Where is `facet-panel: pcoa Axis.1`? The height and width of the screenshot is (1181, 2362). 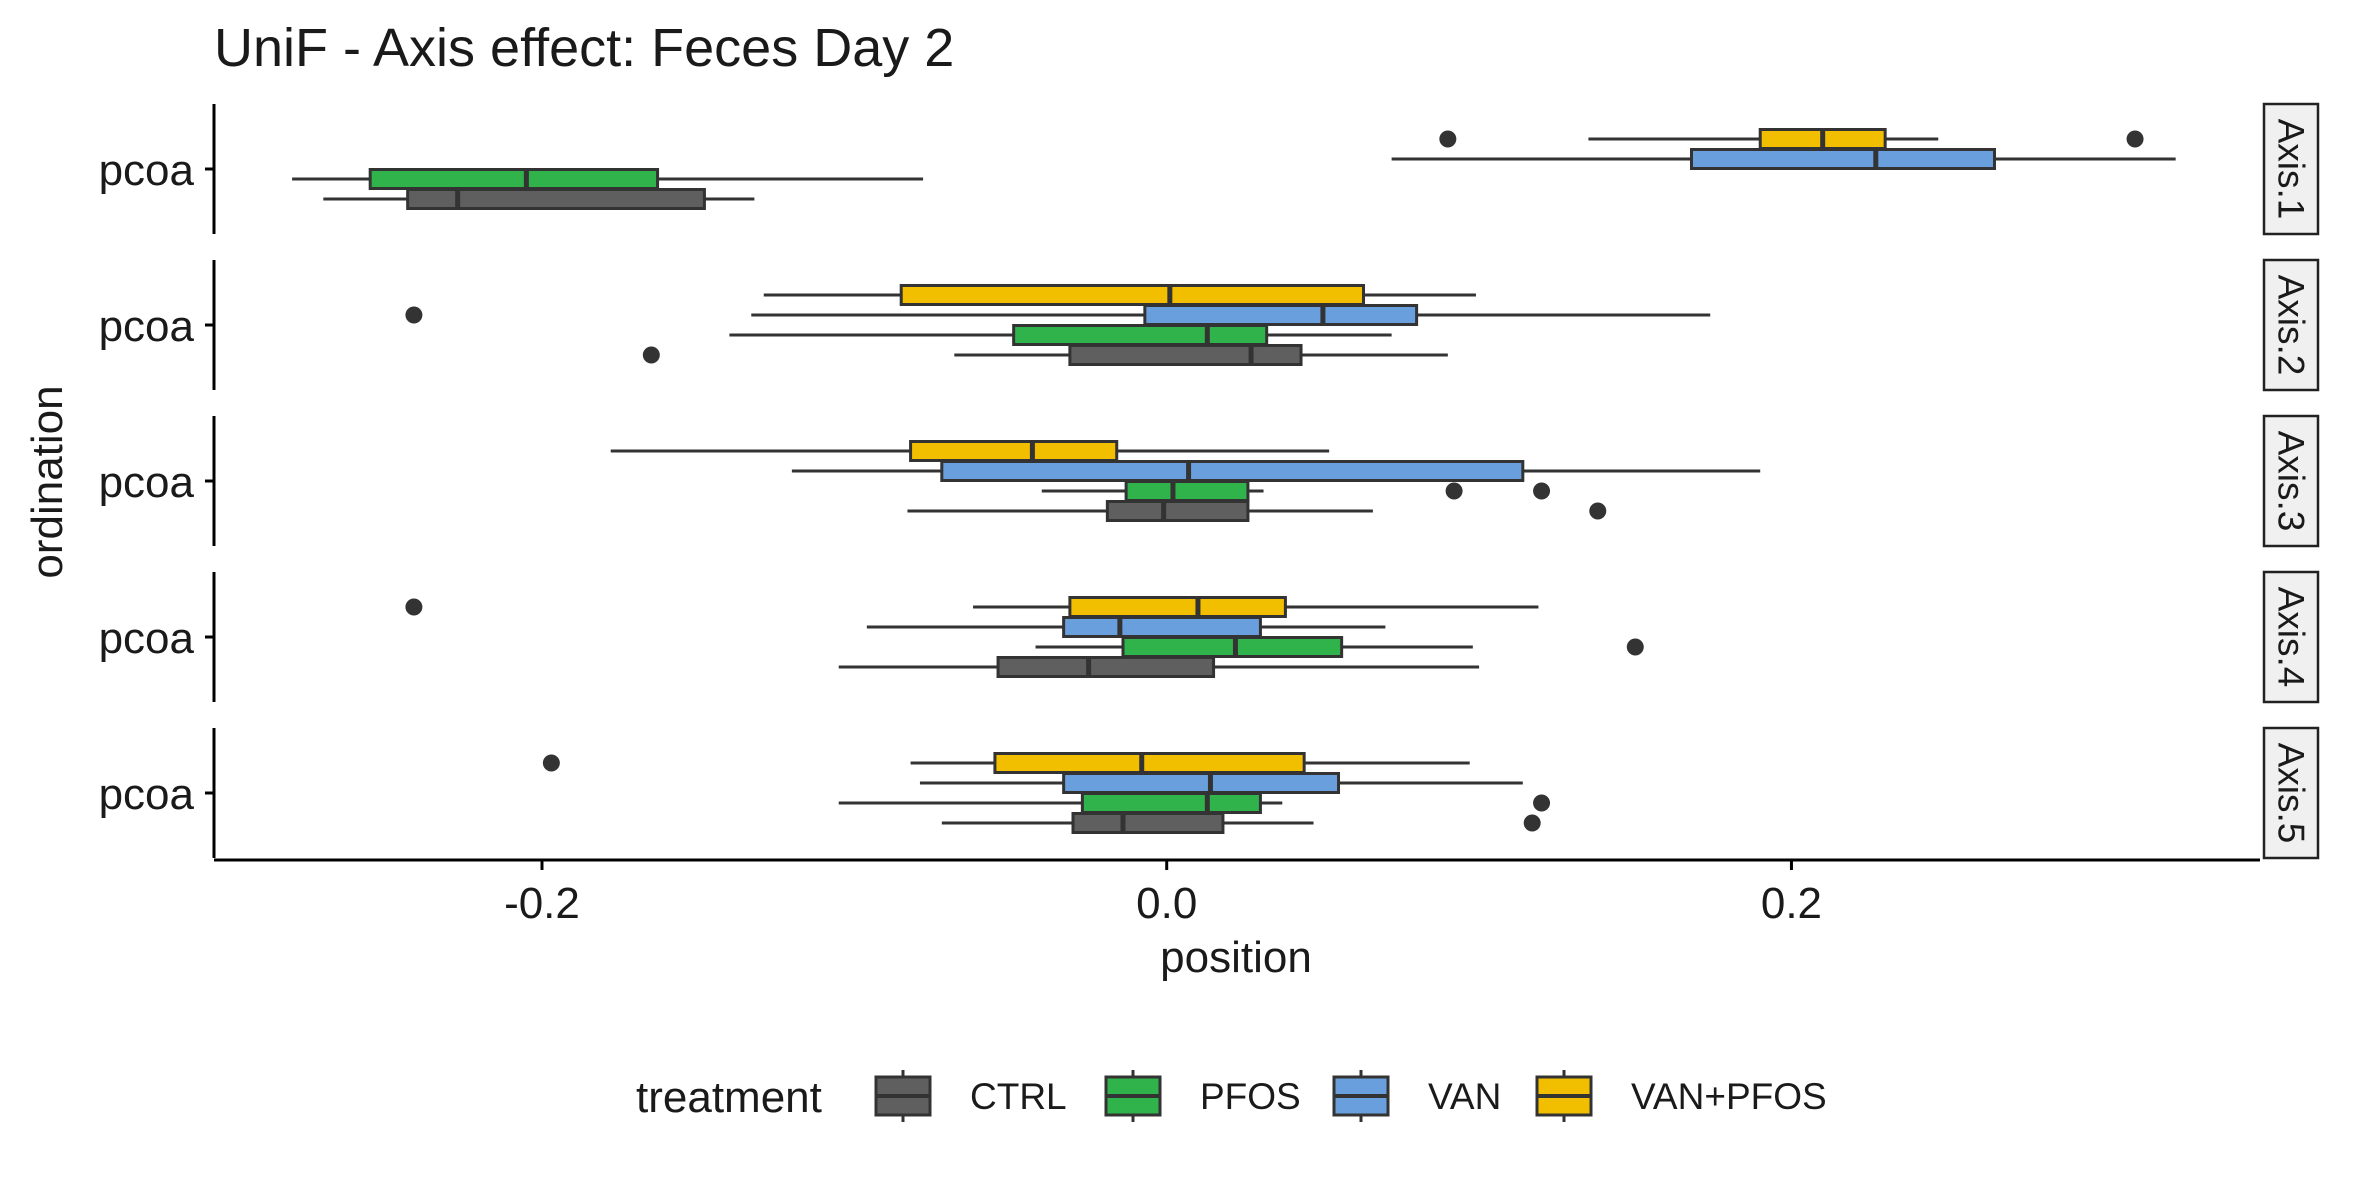
facet-panel: pcoa Axis.1 is located at coordinates (1209, 169).